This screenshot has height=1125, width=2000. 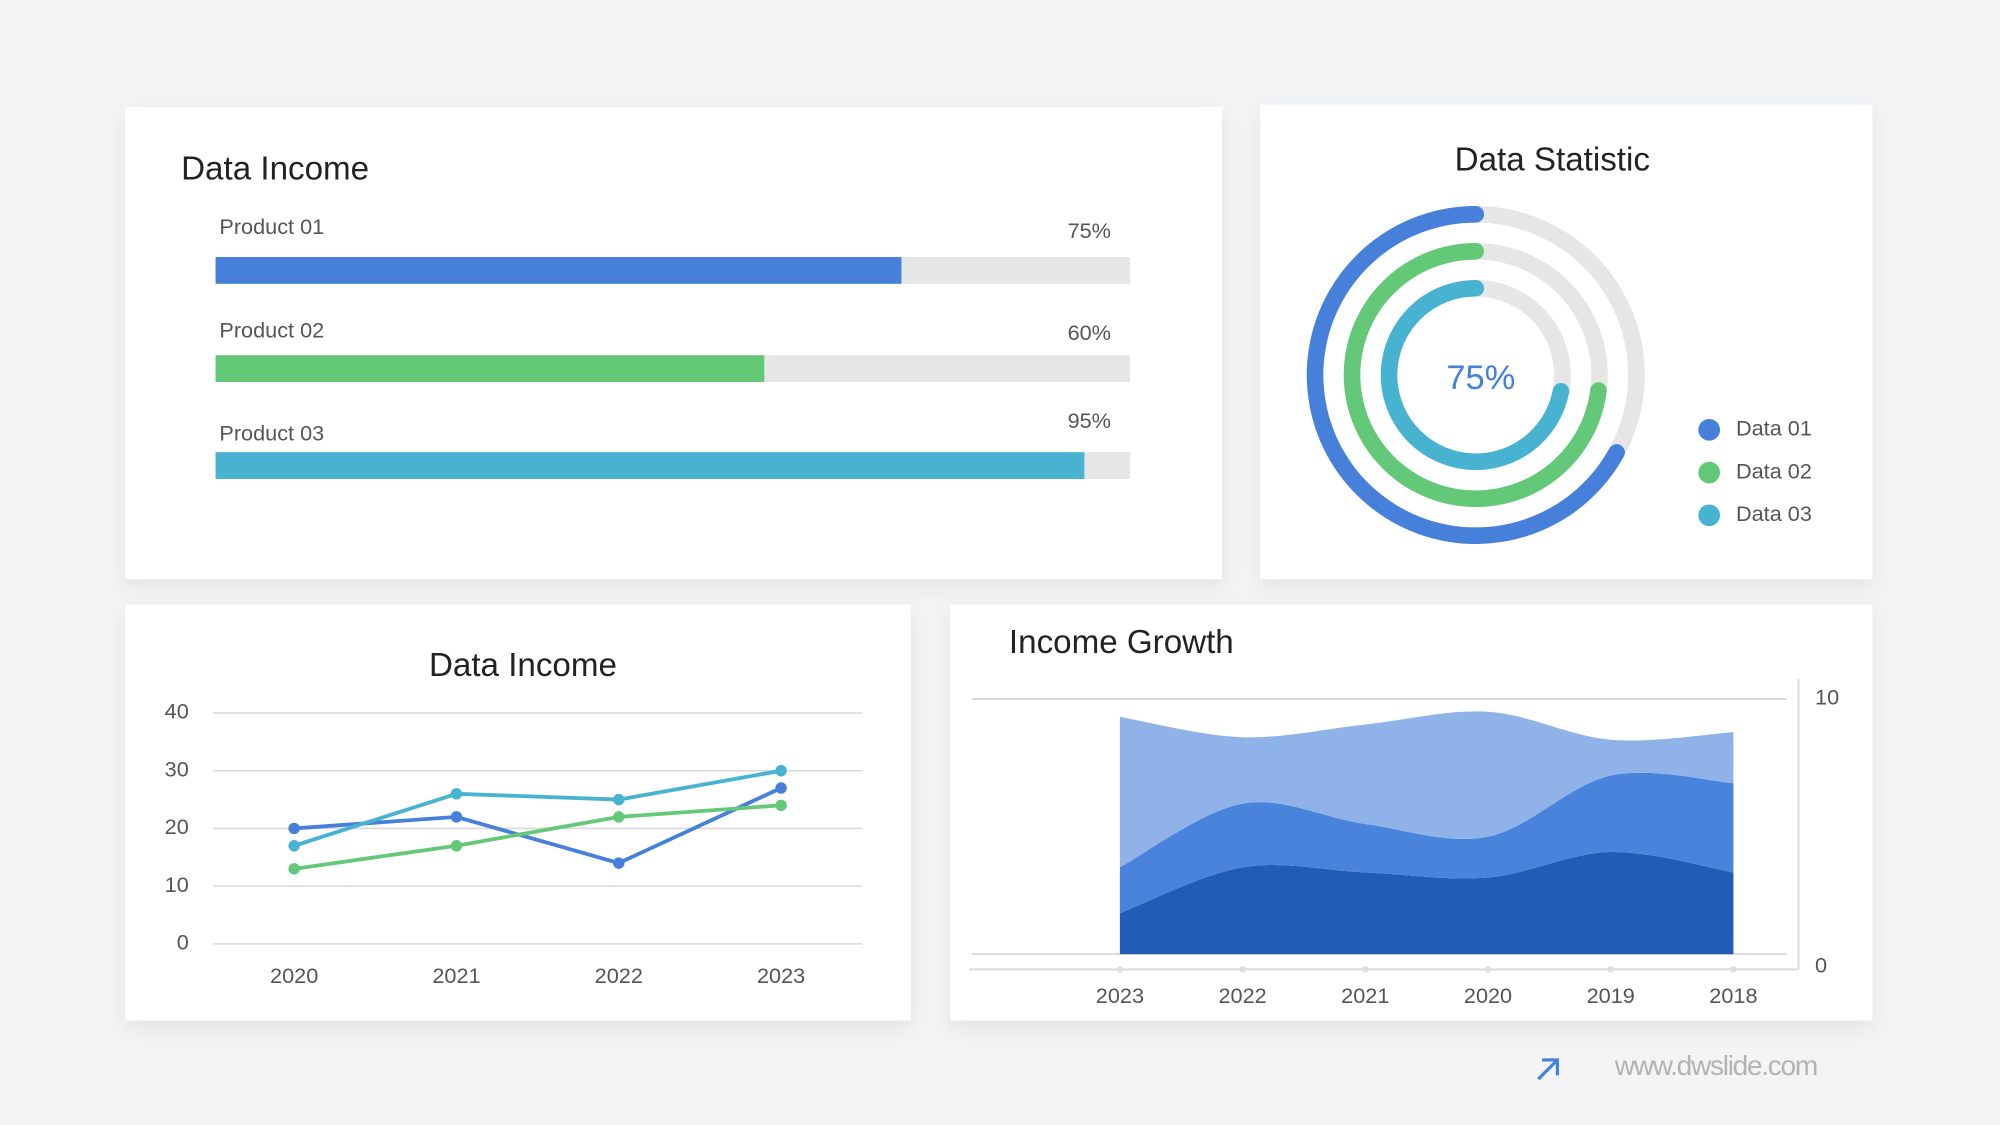 I want to click on center-label: 75%, so click(x=1480, y=378).